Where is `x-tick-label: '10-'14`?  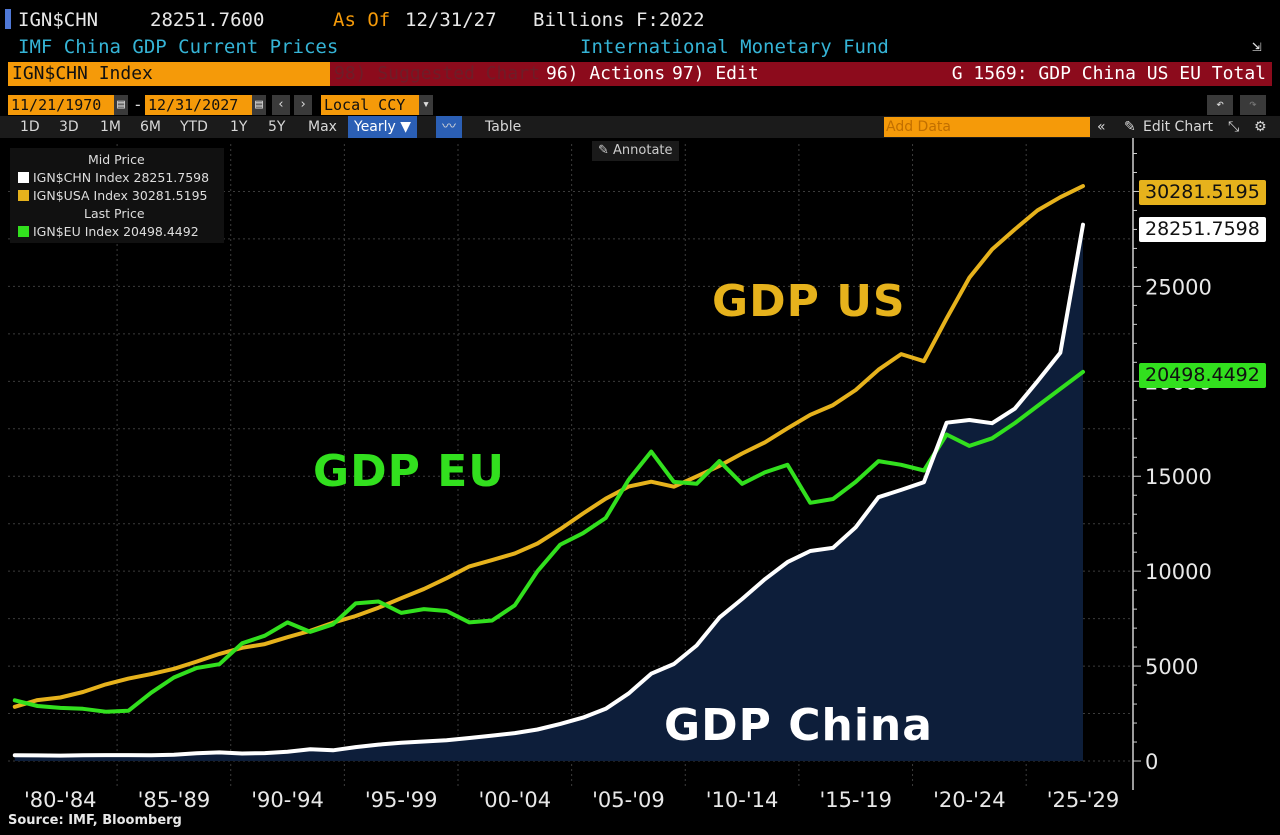 x-tick-label: '10-'14 is located at coordinates (742, 800).